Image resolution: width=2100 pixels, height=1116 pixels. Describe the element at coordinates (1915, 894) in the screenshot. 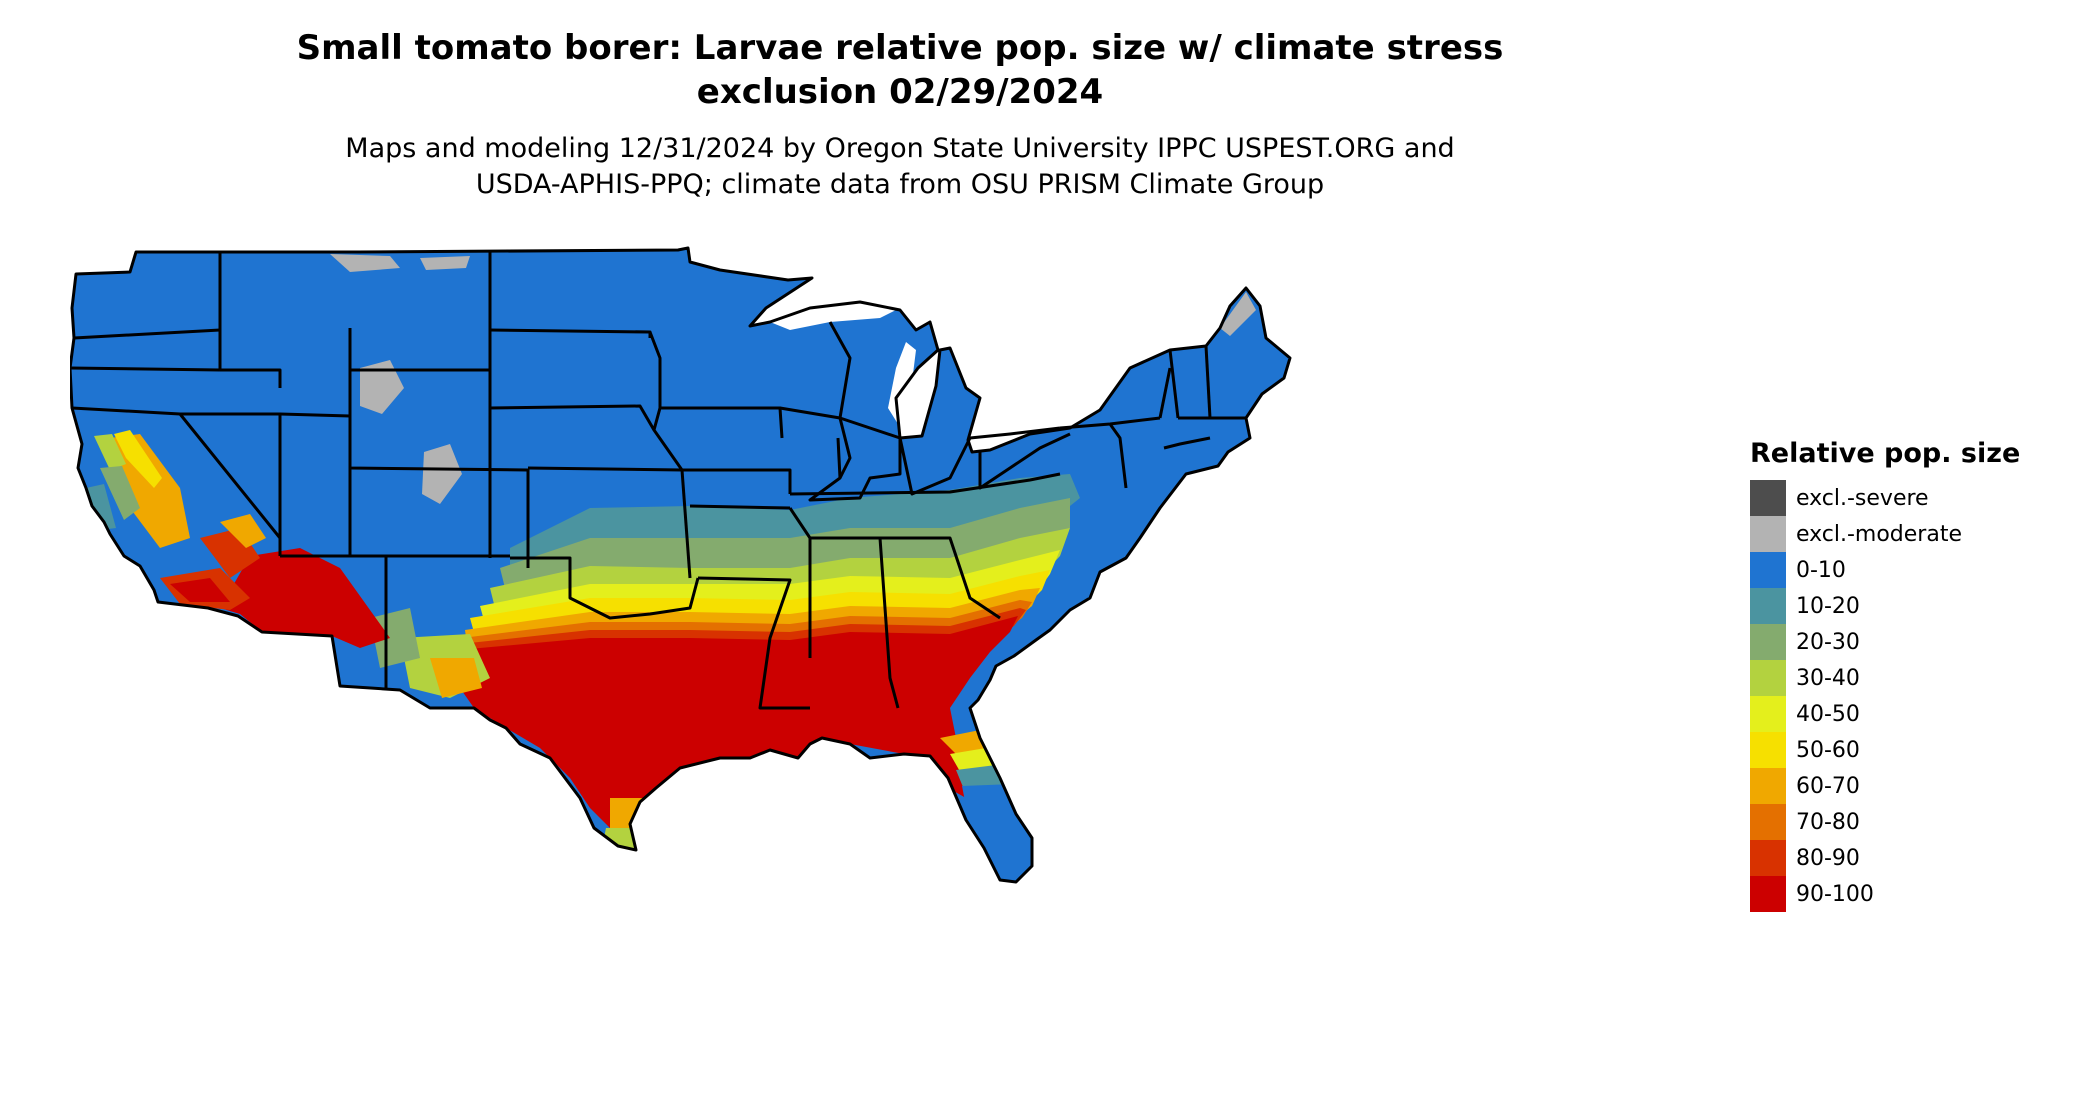

I see `legend-item-90-100: 90-100` at that location.